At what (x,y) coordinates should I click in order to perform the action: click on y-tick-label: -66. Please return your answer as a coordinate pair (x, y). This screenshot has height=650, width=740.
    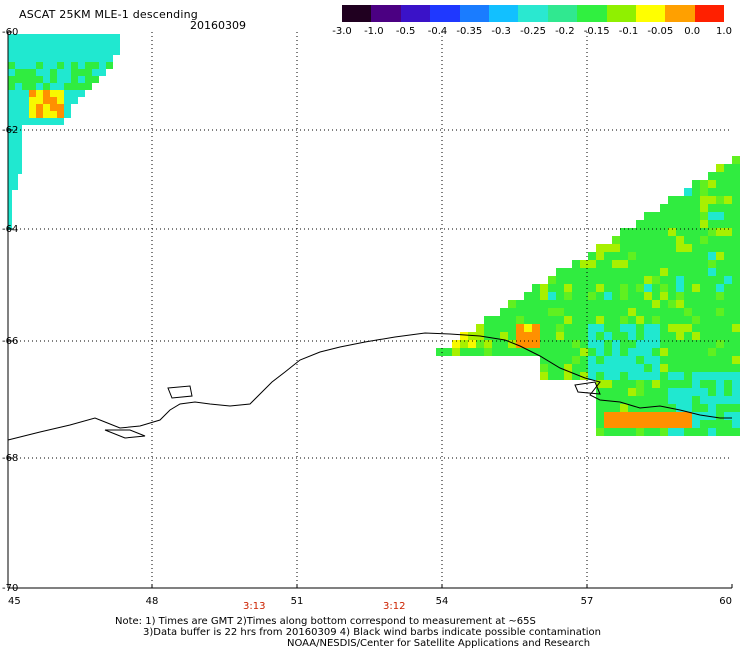
    Looking at the image, I should click on (10, 341).